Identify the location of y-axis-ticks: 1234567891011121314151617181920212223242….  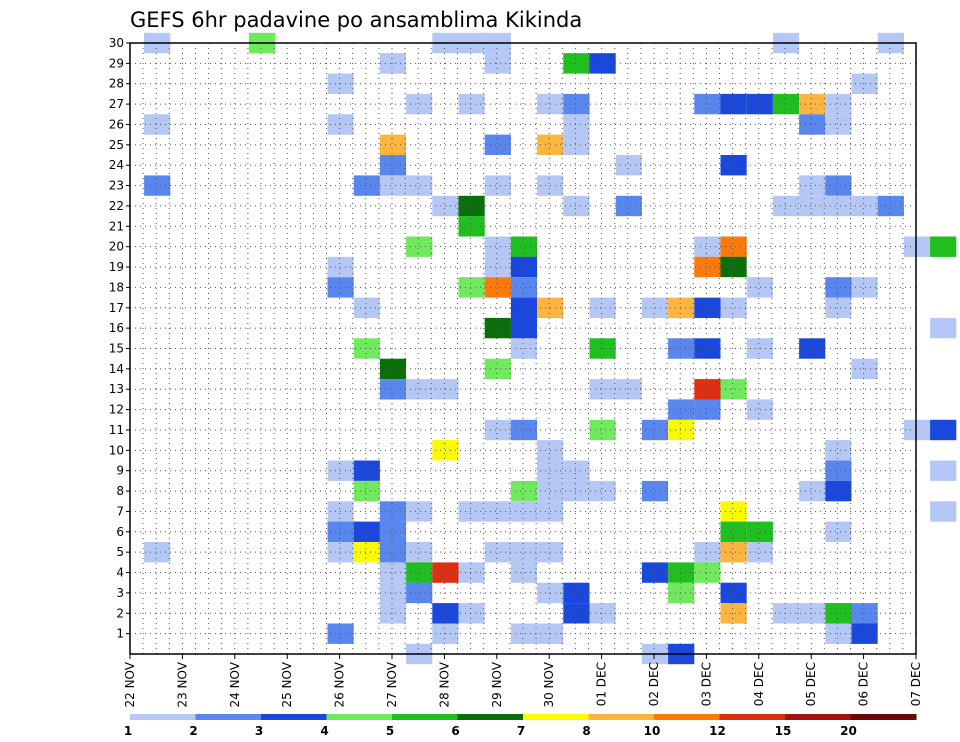
(119, 338).